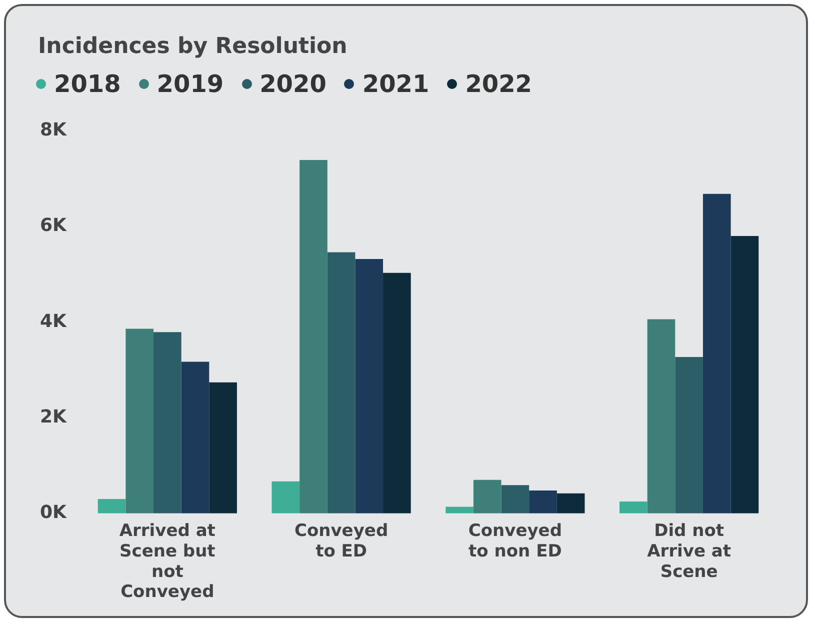 Image resolution: width=814 pixels, height=623 pixels. What do you see at coordinates (193, 46) in the screenshot?
I see `chart-title: Incidences by Resolution` at bounding box center [193, 46].